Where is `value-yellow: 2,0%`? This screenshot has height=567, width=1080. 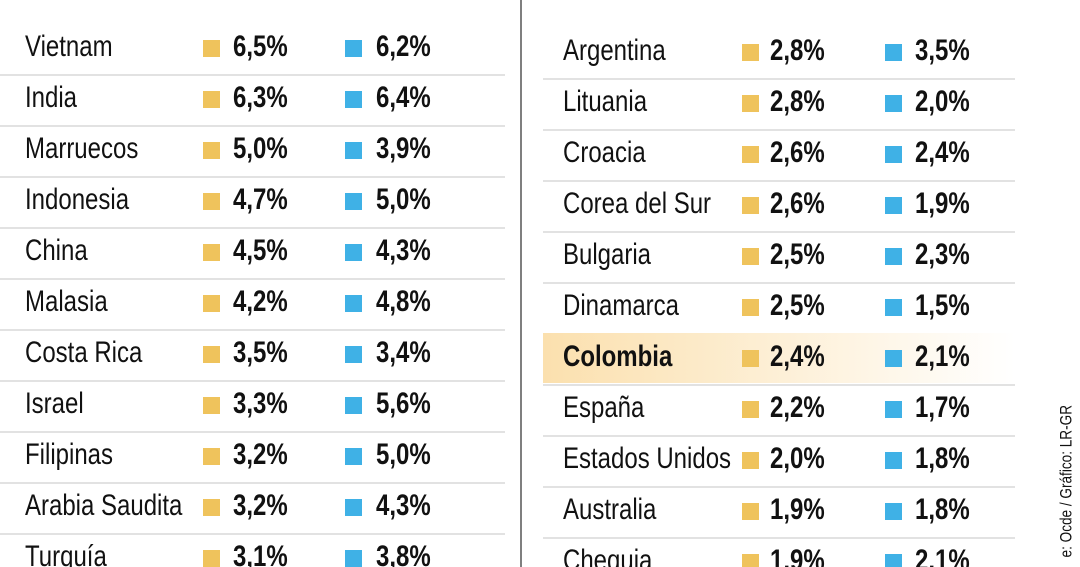 value-yellow: 2,0% is located at coordinates (797, 457).